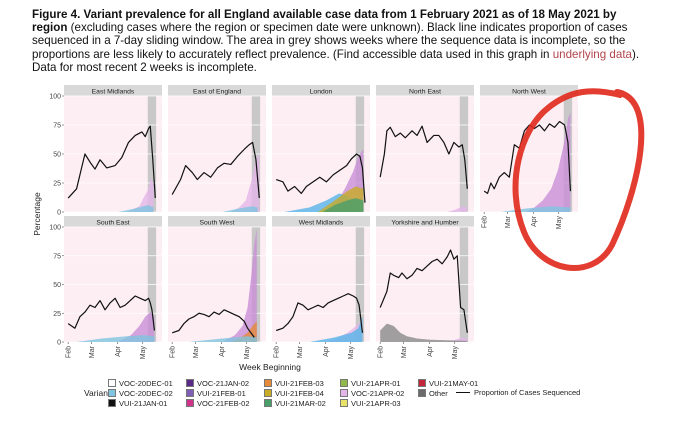  What do you see at coordinates (425, 287) in the screenshot?
I see `panel-yorkshire-and-humber: Yorkshire and Humber Feb Mar Apr May` at bounding box center [425, 287].